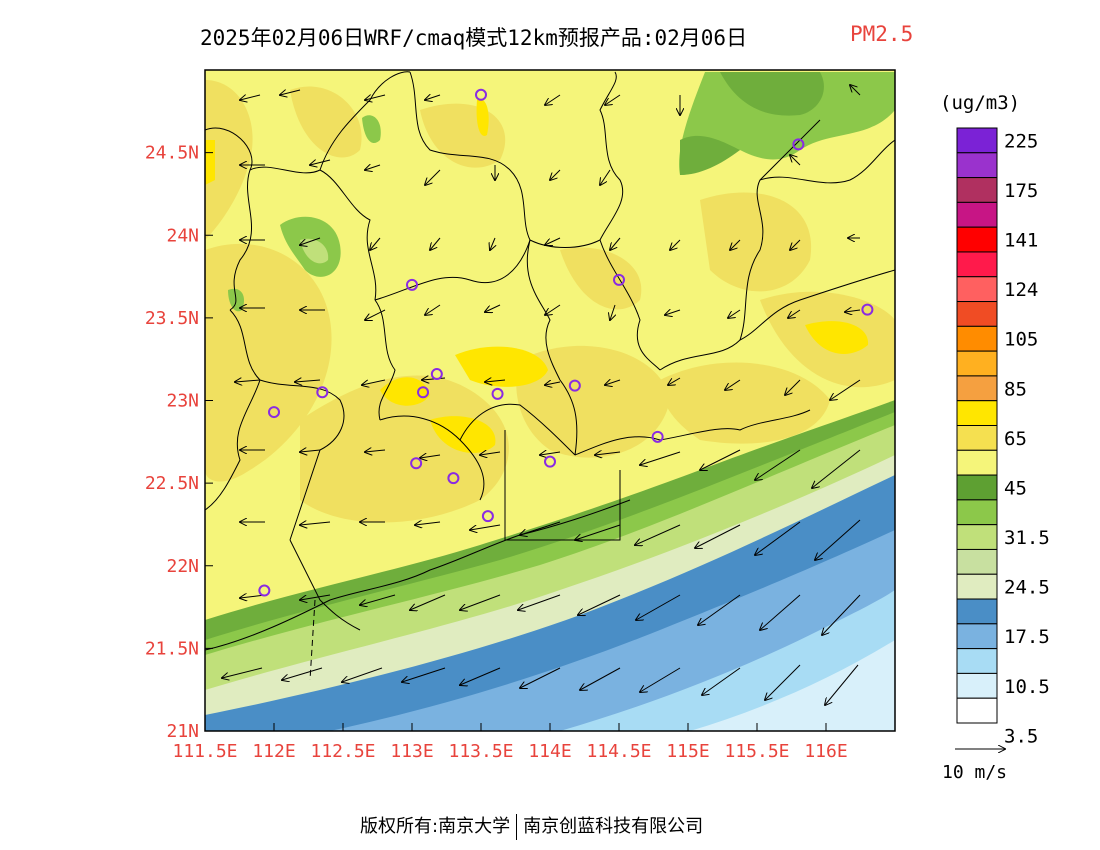  What do you see at coordinates (182, 235) in the screenshot?
I see `lat-tick-label: 24N` at bounding box center [182, 235].